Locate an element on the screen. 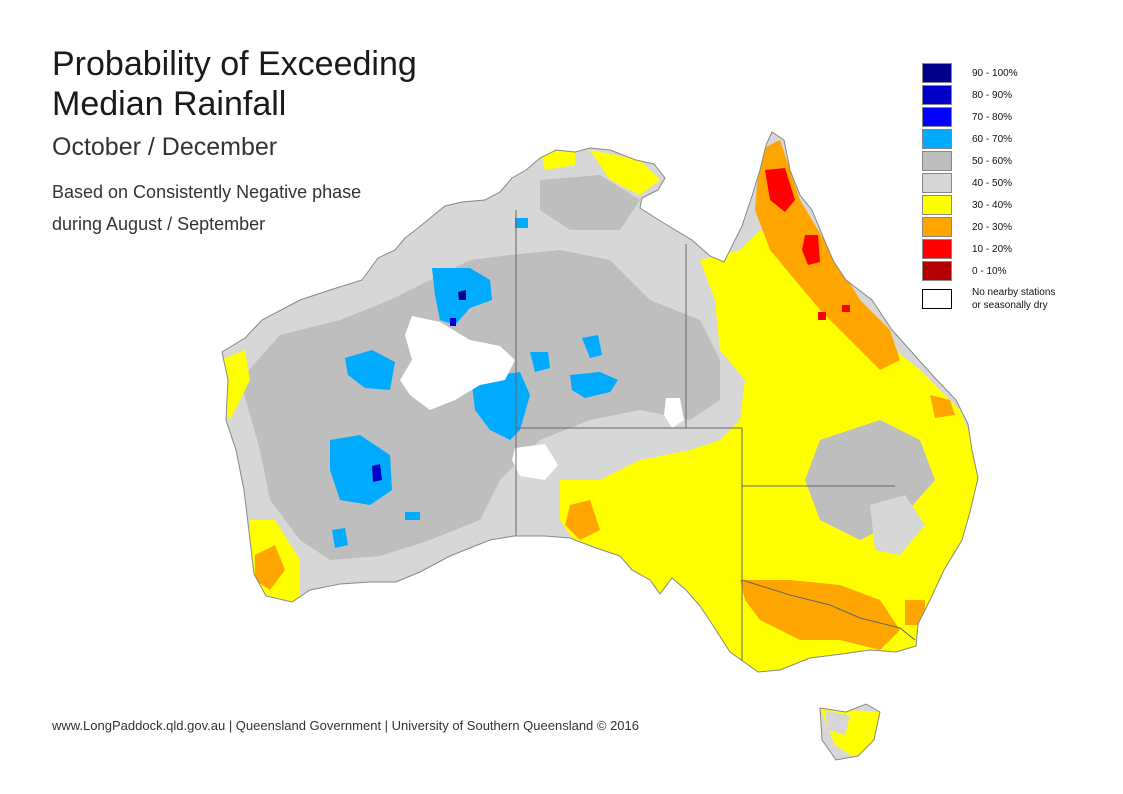  legend-label-no-data: No nearby stations or seasonally dry is located at coordinates (1013, 299).